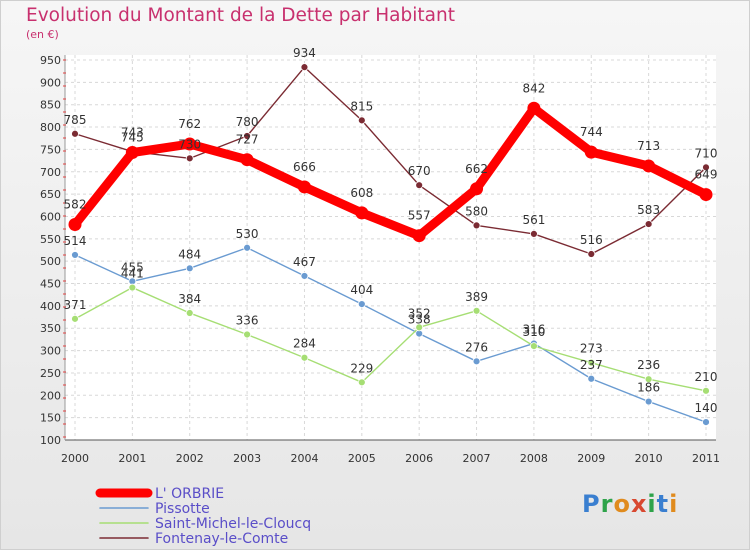  Describe the element at coordinates (361, 368) in the screenshot. I see `data-label: 229` at that location.